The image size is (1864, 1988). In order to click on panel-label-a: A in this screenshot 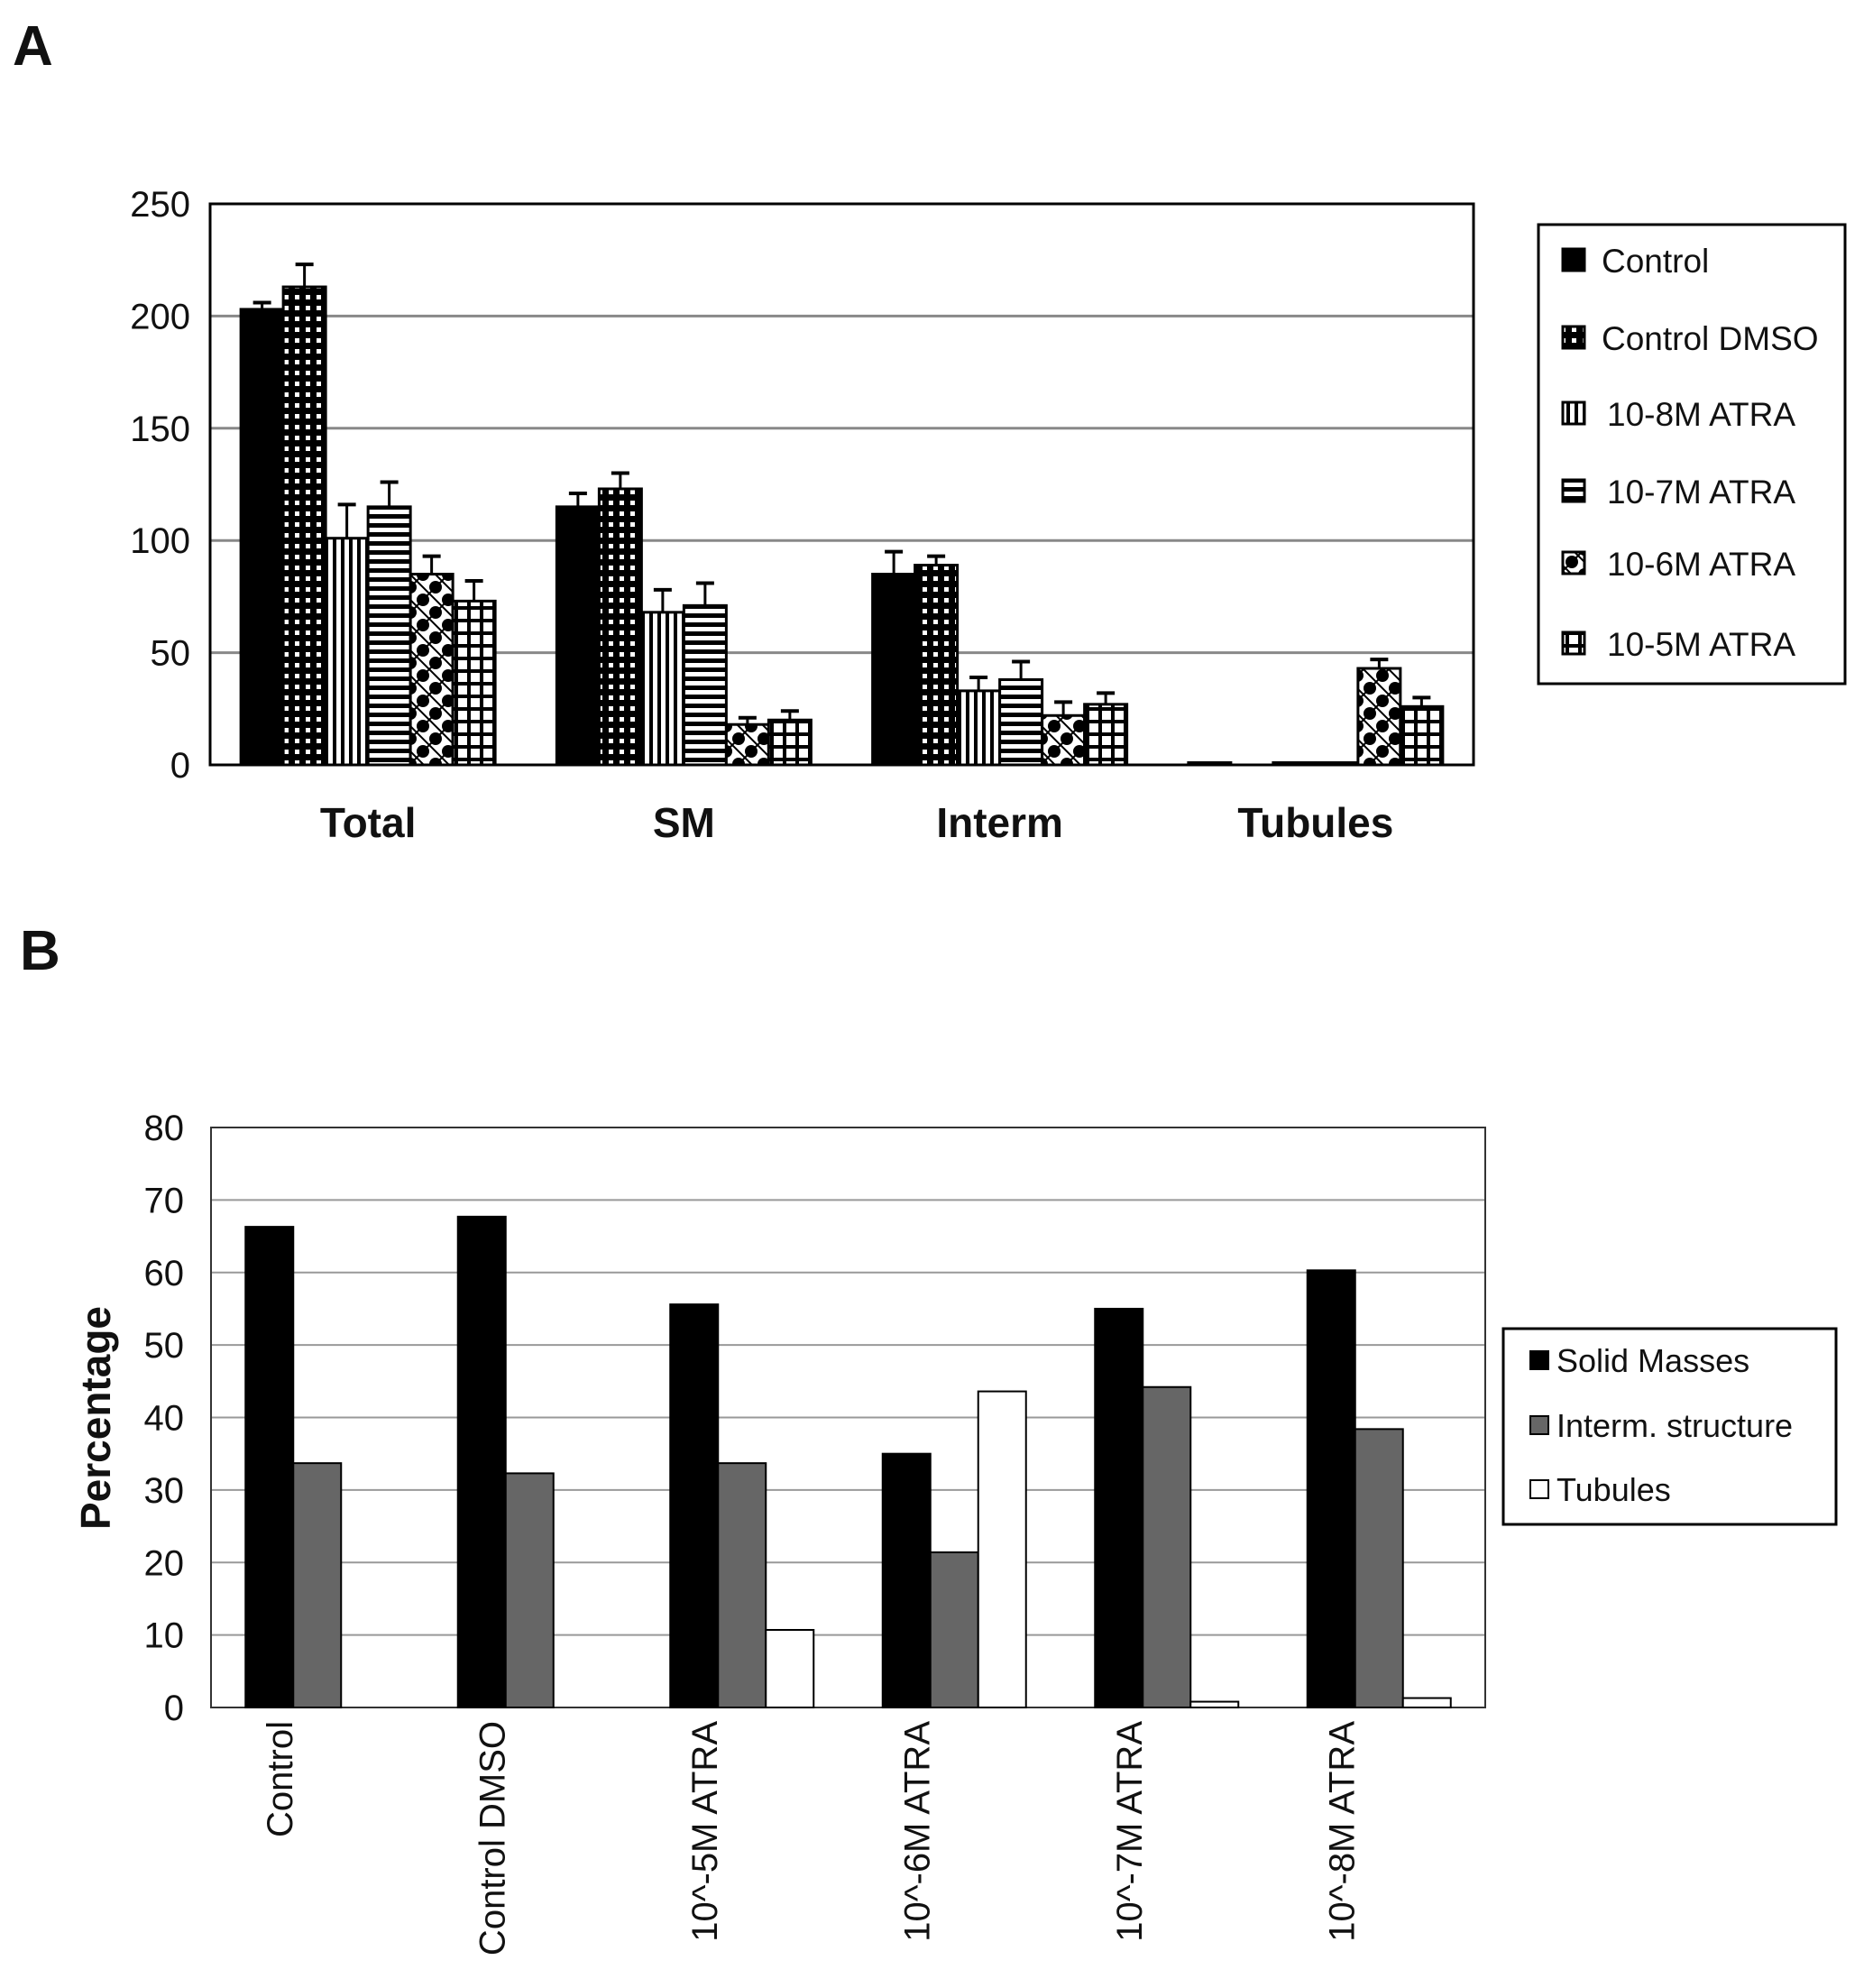, I will do `click(33, 47)`.